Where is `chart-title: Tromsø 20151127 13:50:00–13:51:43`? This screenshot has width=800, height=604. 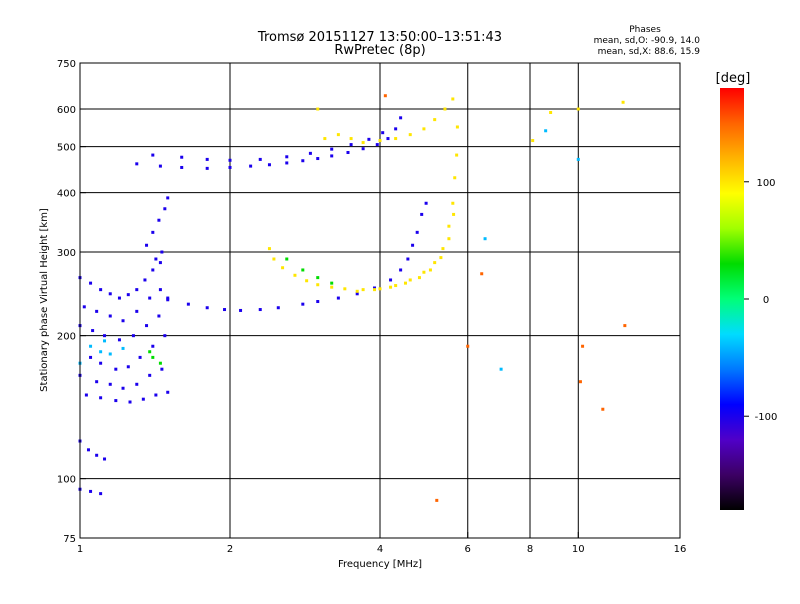
chart-title: Tromsø 20151127 13:50:00–13:51:43 is located at coordinates (379, 37).